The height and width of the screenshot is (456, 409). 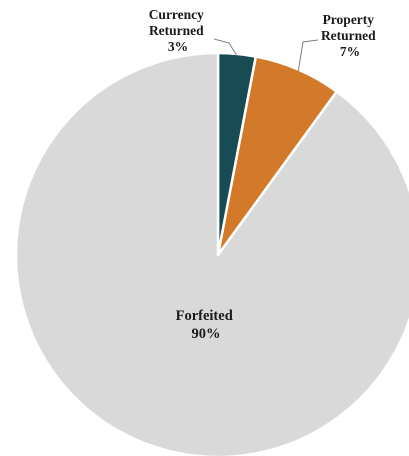 I want to click on slice-label-currency-returned: Currency Returned 3%, so click(x=178, y=30).